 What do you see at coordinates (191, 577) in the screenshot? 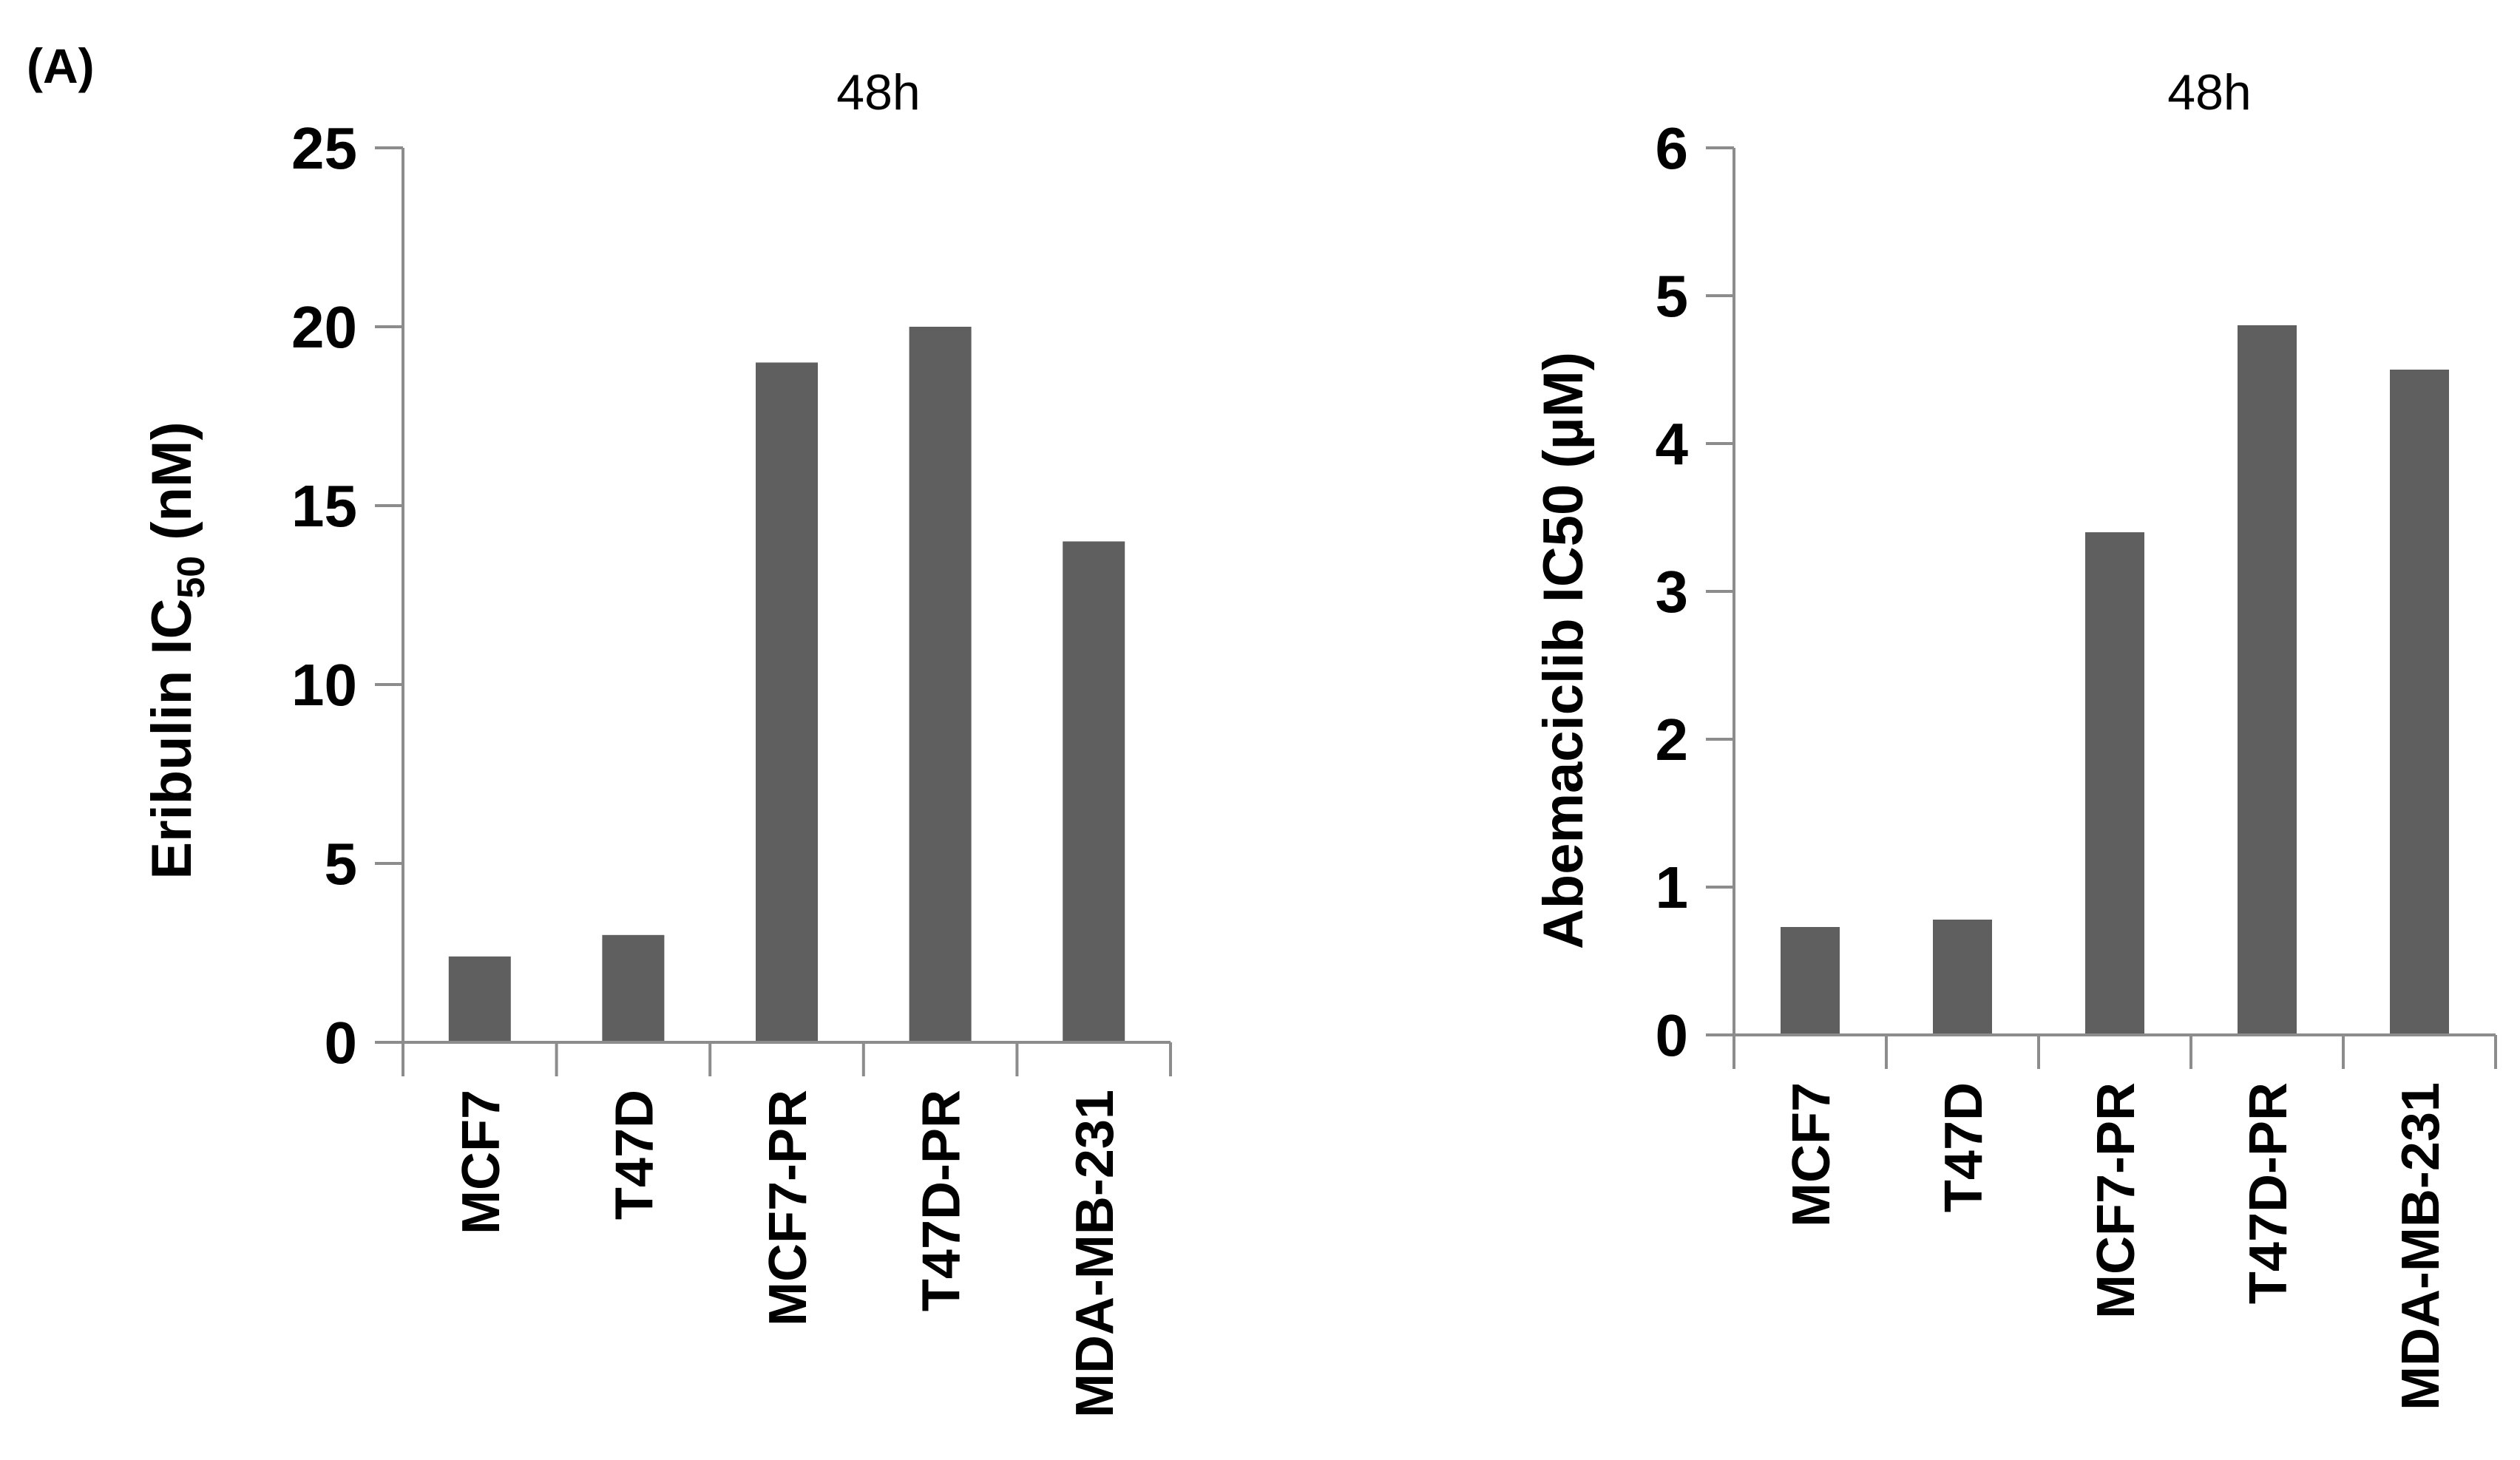
I see `y-axis-title-subscript: 50` at bounding box center [191, 577].